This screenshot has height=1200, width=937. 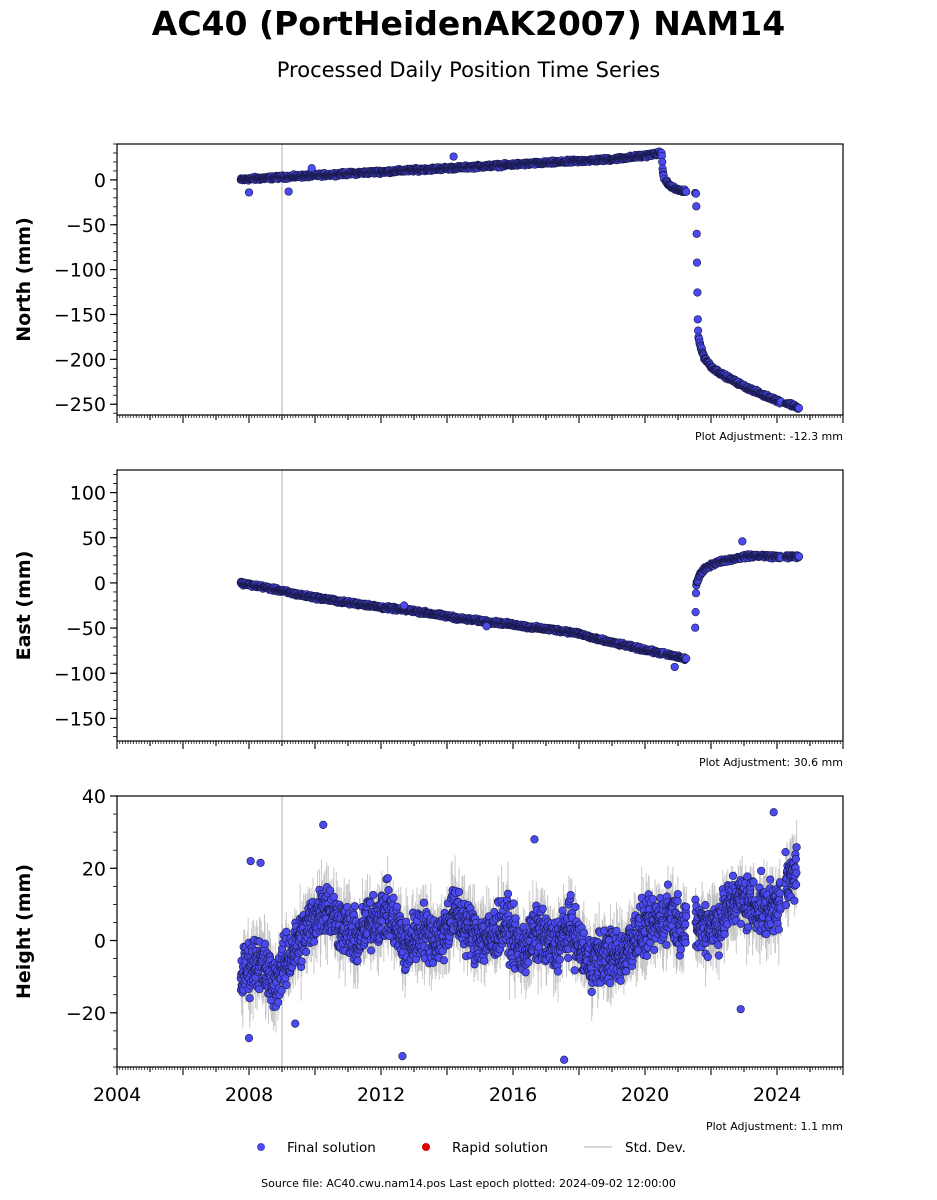 I want to click on east-ylabel: East (mm), so click(x=24, y=606).